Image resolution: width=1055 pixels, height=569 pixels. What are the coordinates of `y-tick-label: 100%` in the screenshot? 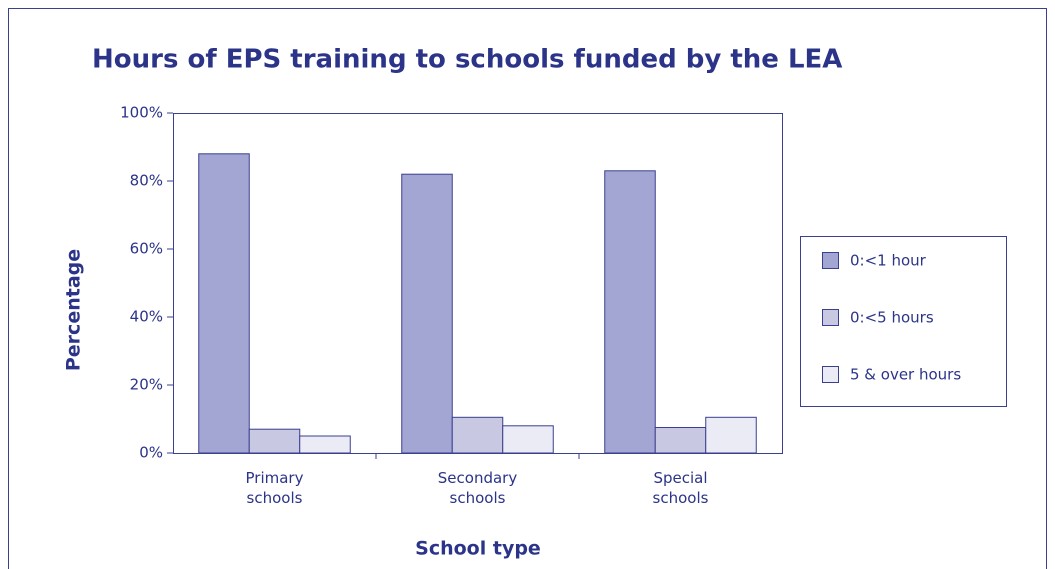 It's located at (141, 113).